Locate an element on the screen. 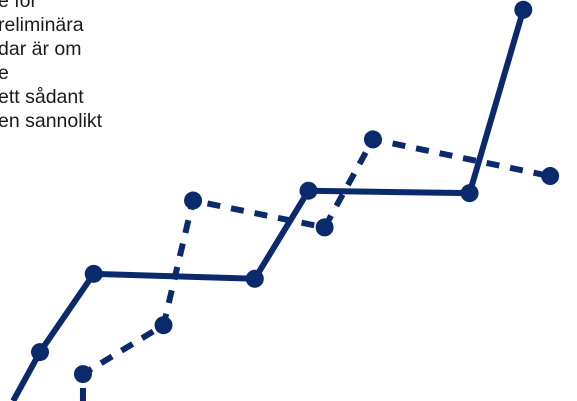 Image resolution: width=577 pixels, height=401 pixels. body-text-line-6: en sannolikt is located at coordinates (51, 121).